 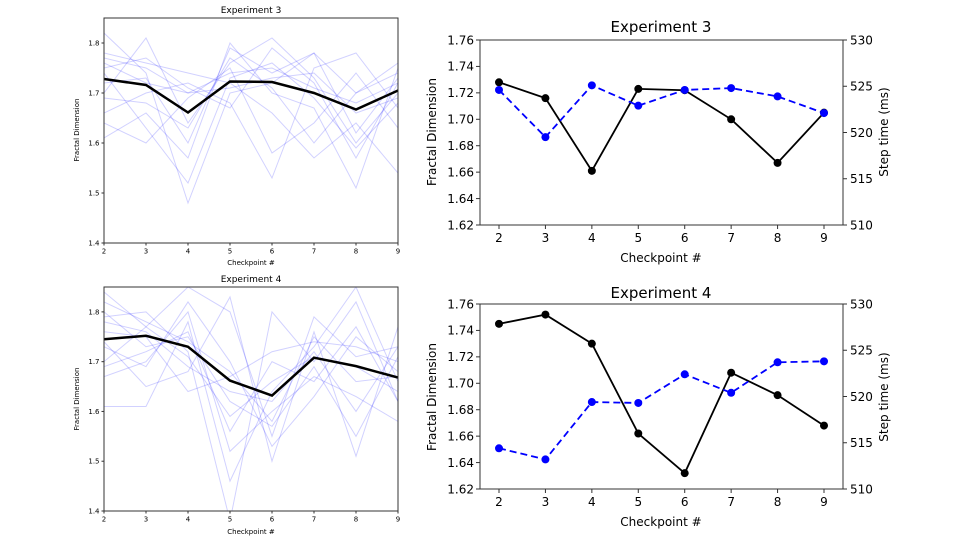 What do you see at coordinates (94, 144) in the screenshot?
I see `y-tick-label-1.6: 1.6` at bounding box center [94, 144].